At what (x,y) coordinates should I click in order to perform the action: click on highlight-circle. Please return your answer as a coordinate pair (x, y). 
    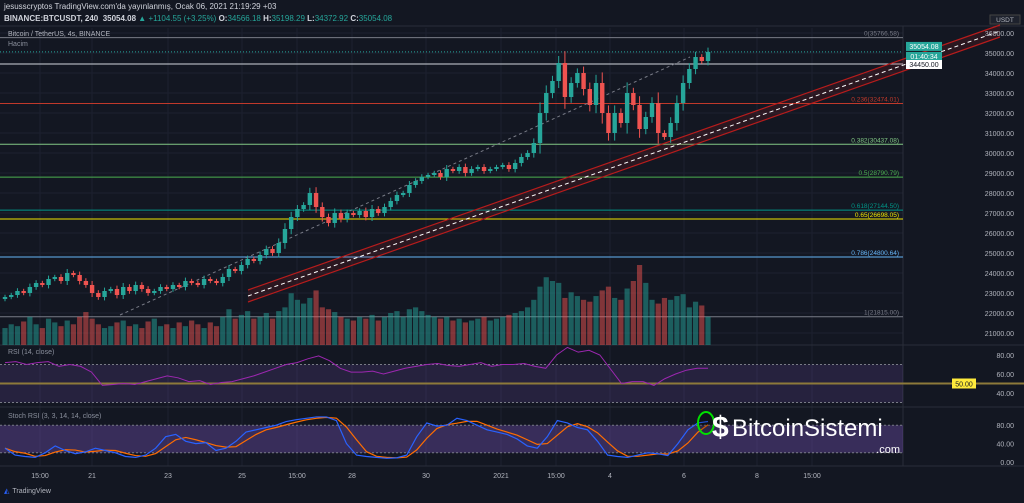
    Looking at the image, I should click on (706, 423).